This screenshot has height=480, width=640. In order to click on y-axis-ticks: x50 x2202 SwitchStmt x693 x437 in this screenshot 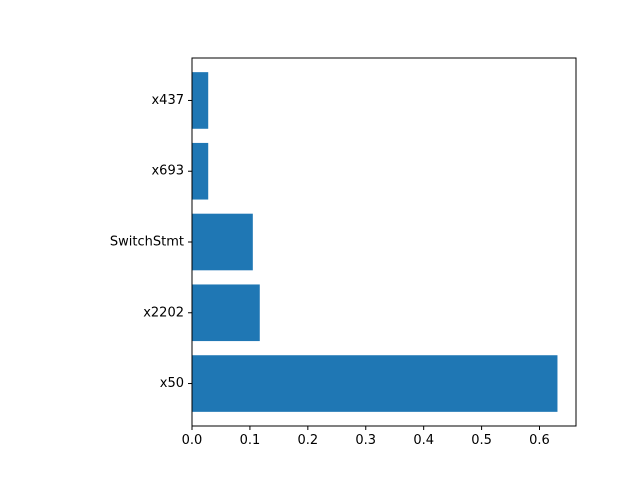, I will do `click(151, 242)`.